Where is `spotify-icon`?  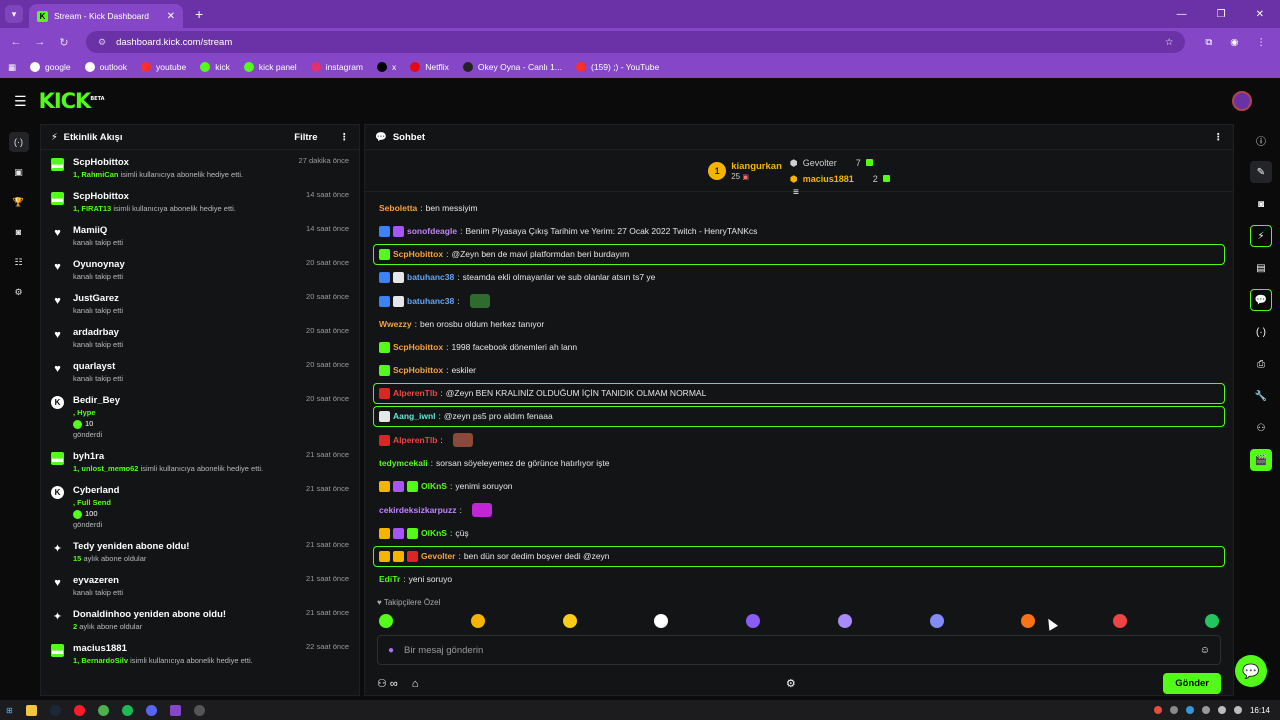 spotify-icon is located at coordinates (127, 710).